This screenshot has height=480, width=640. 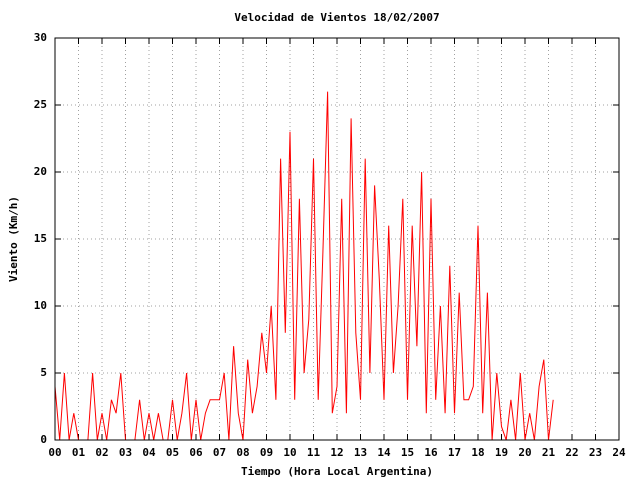 I want to click on x-tick-label: 12, so click(x=336, y=452).